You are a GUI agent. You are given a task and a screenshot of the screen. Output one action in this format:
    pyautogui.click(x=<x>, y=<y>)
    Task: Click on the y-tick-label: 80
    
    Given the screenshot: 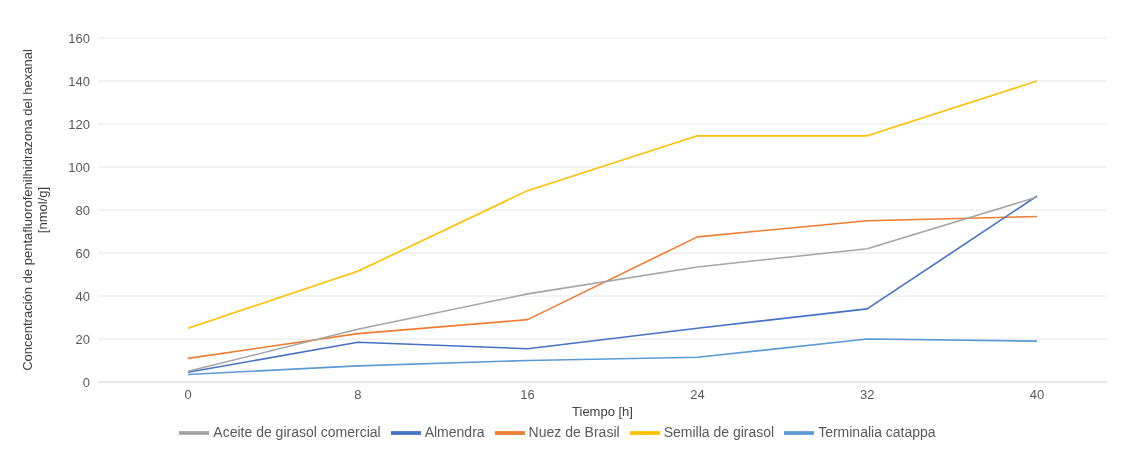 What is the action you would take?
    pyautogui.click(x=82, y=210)
    